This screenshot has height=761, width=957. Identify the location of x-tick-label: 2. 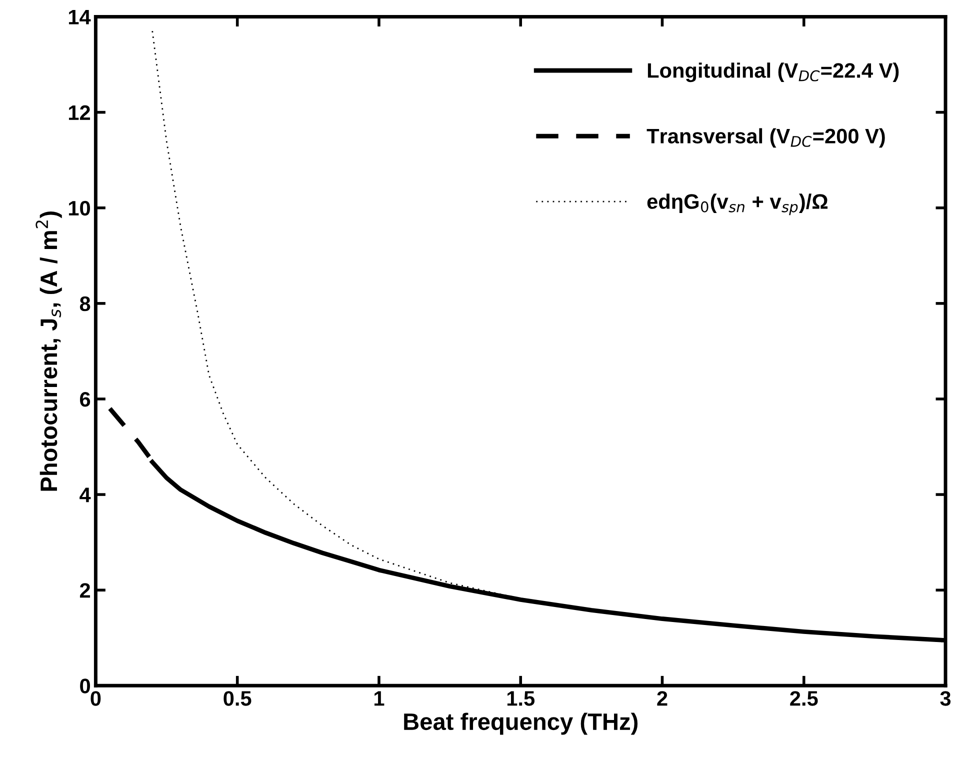
(662, 698).